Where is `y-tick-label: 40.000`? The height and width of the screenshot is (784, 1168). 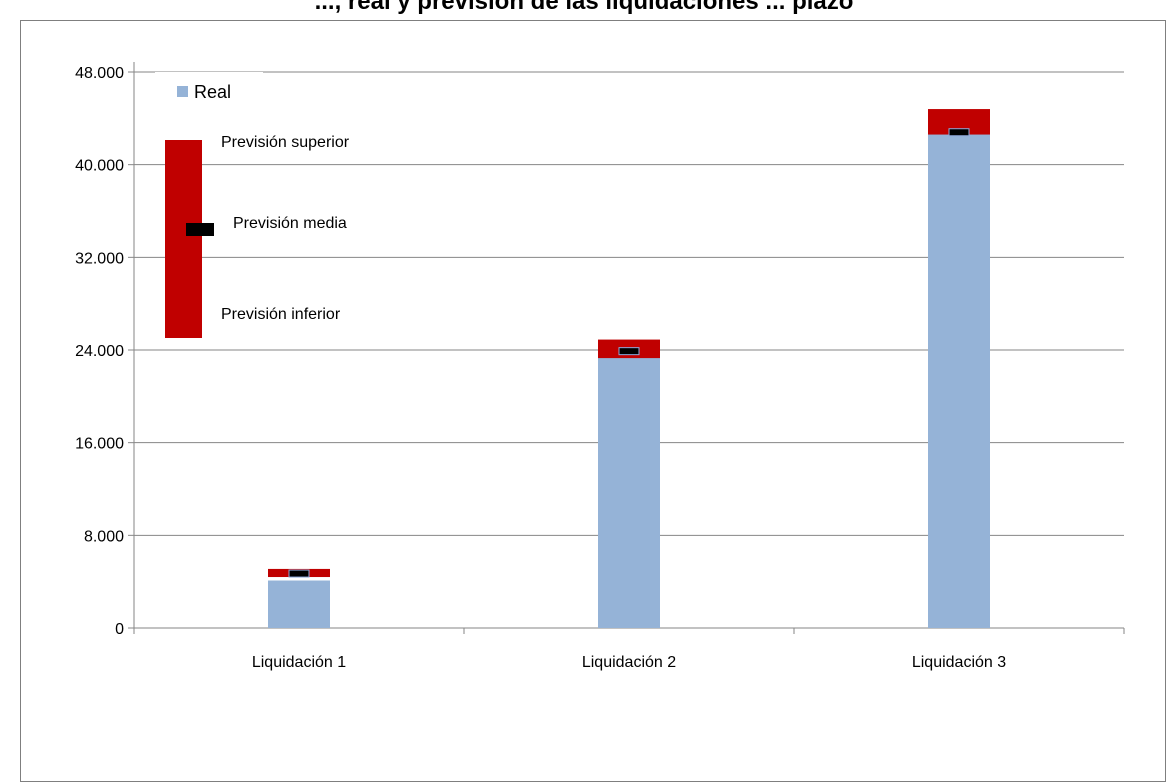 y-tick-label: 40.000 is located at coordinates (99, 166).